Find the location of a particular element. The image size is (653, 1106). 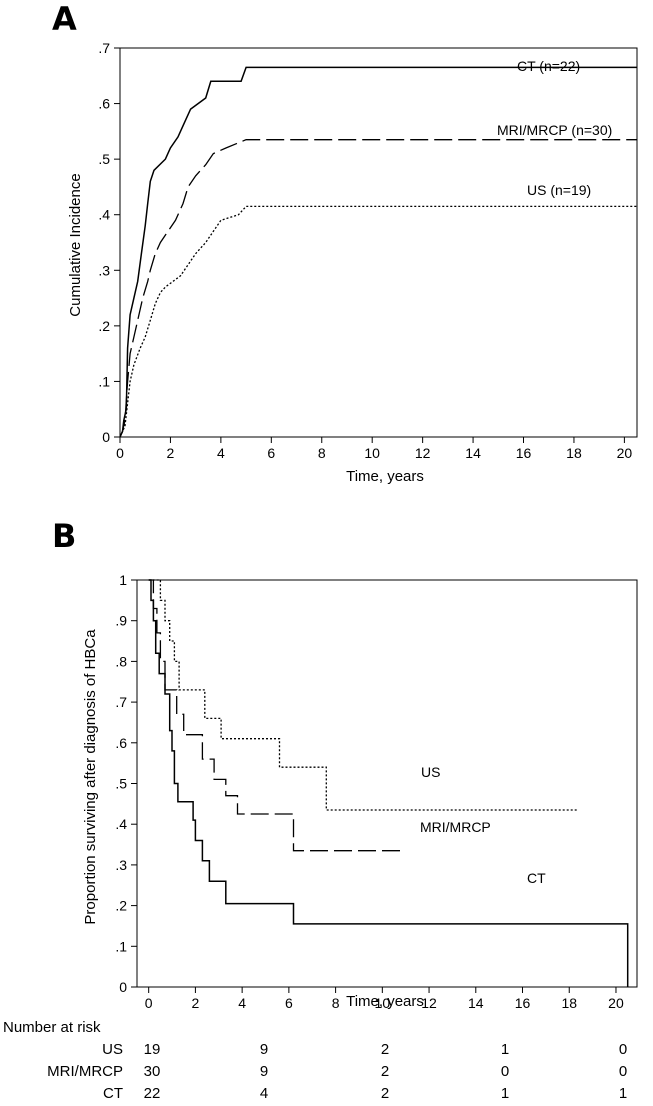

panel-b-series-label-us: US is located at coordinates (430, 772).